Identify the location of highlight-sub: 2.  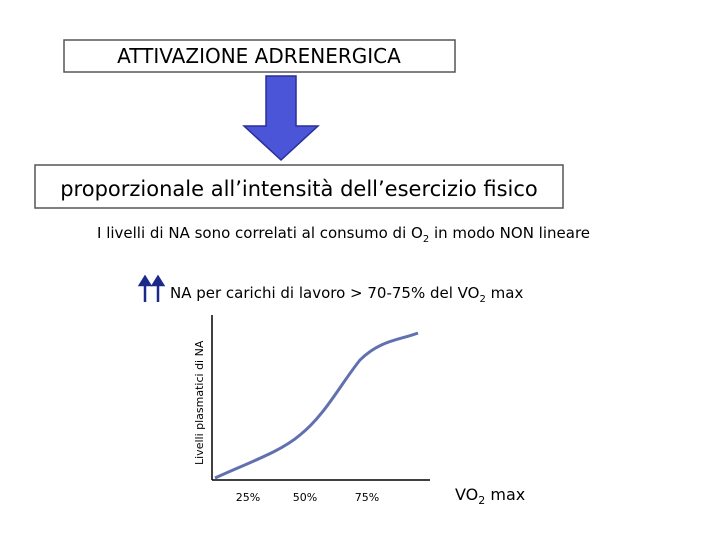
(483, 299).